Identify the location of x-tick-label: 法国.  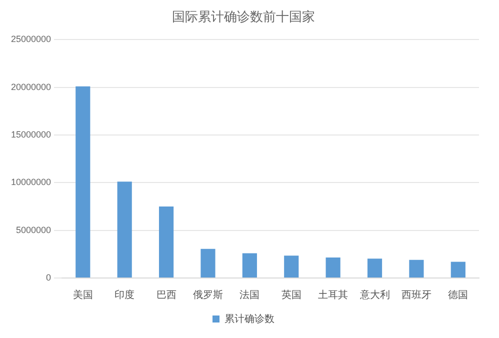
(250, 294).